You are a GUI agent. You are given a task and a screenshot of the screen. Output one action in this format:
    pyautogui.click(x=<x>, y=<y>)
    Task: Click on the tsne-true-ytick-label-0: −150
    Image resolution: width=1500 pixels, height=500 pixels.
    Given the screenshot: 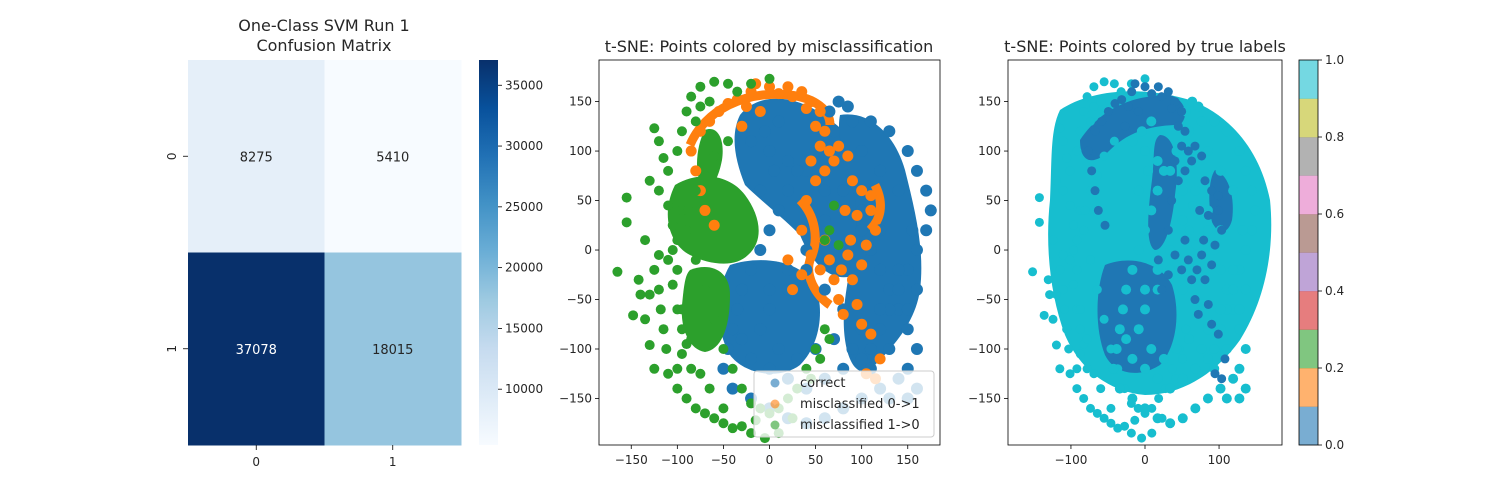 What is the action you would take?
    pyautogui.click(x=984, y=398)
    